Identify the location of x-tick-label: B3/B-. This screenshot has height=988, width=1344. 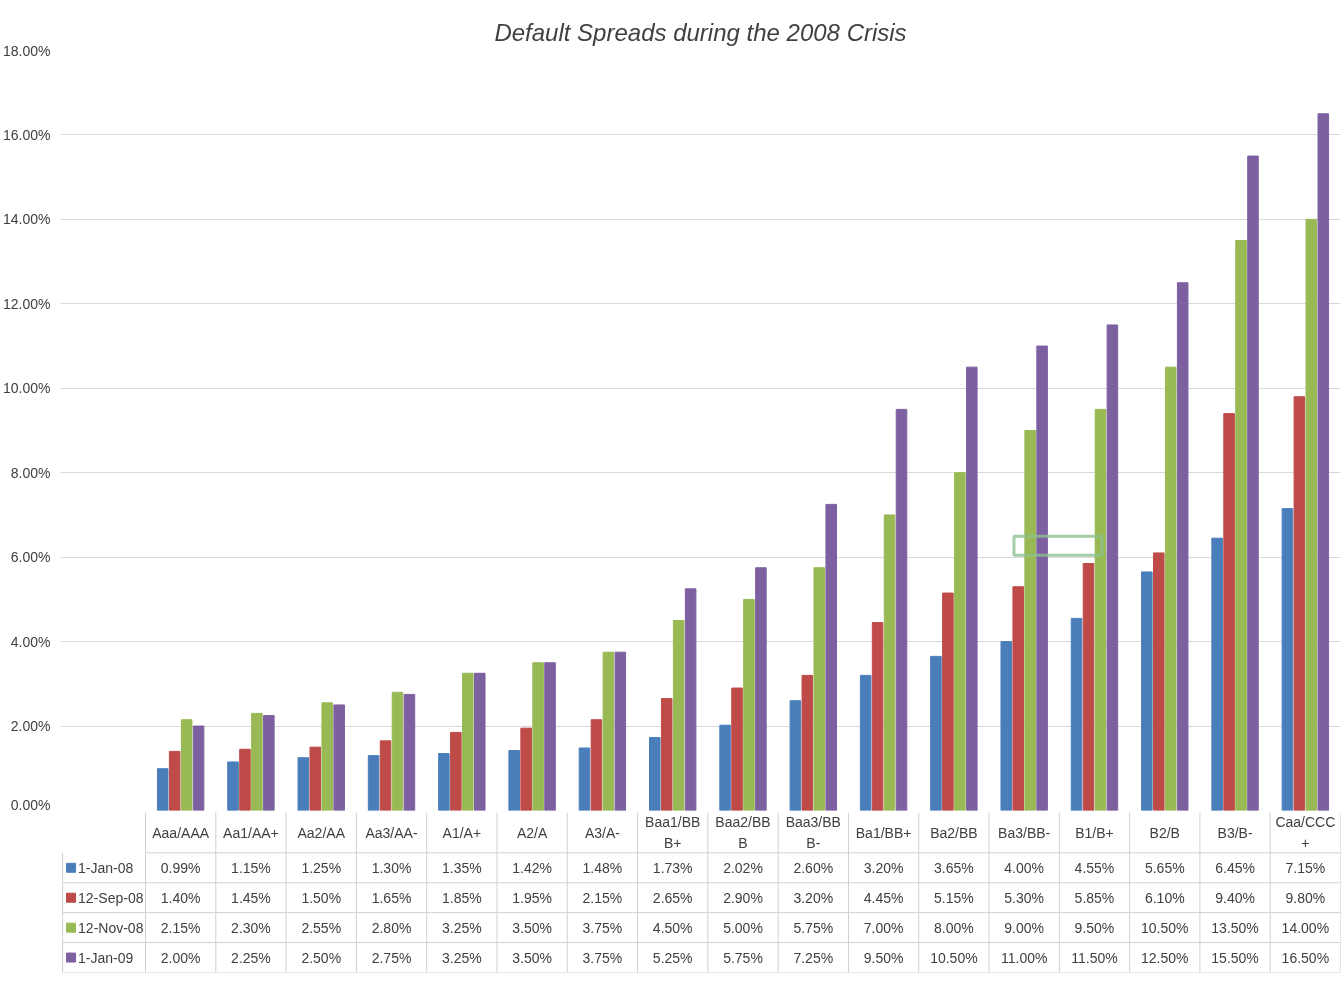
(1235, 832).